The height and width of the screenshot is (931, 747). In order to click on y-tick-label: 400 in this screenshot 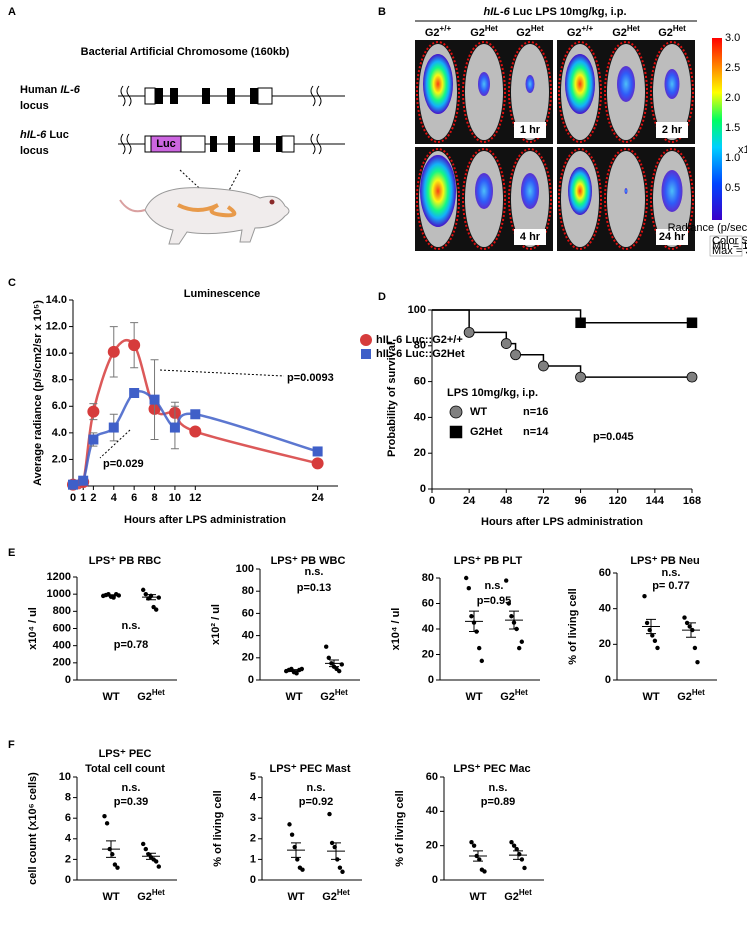, I will do `click(62, 646)`.